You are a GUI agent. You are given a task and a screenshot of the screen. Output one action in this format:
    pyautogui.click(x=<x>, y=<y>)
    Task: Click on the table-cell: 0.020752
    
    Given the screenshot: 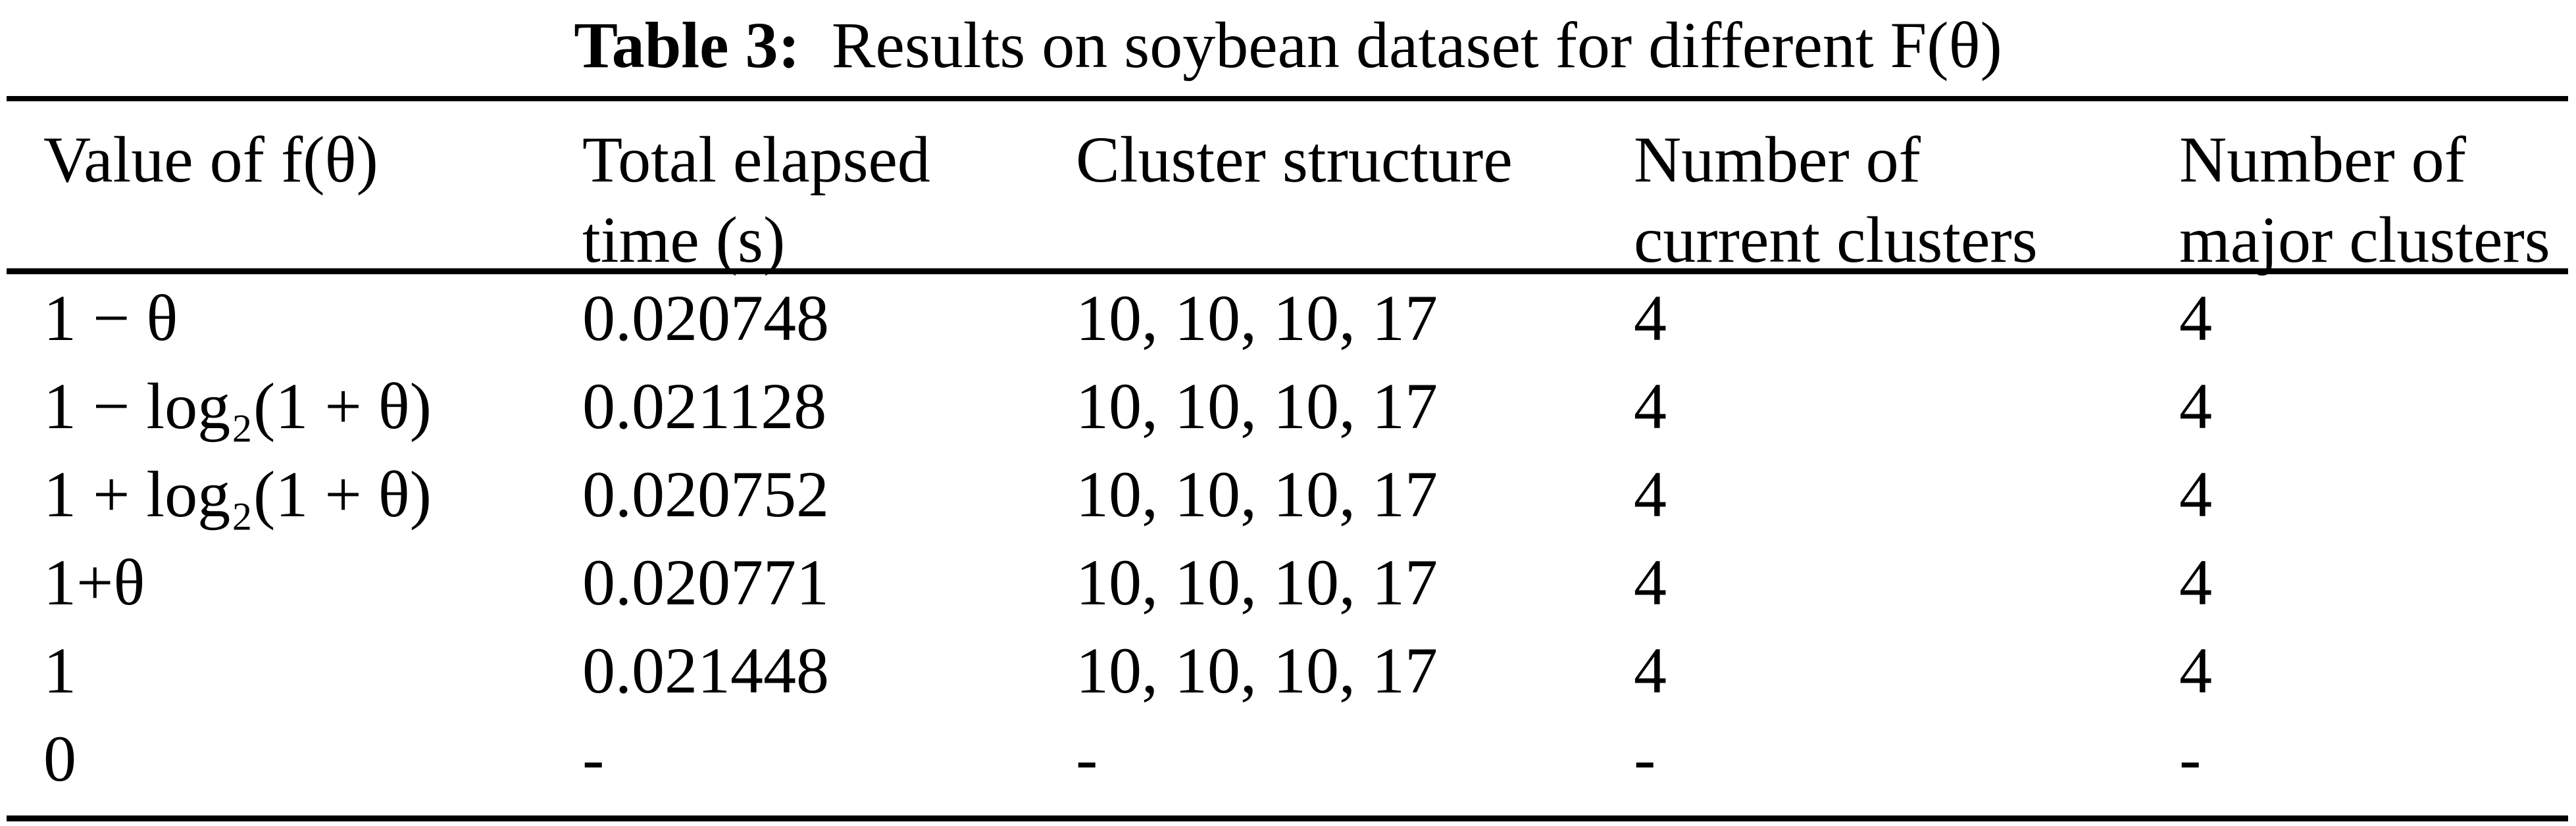 What is the action you would take?
    pyautogui.click(x=705, y=495)
    